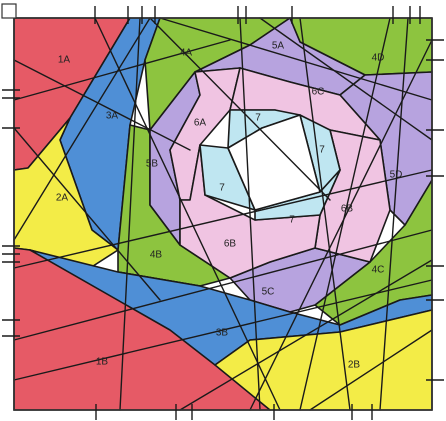 The height and width of the screenshot is (421, 446). I want to click on label-6A: 6A, so click(200, 123).